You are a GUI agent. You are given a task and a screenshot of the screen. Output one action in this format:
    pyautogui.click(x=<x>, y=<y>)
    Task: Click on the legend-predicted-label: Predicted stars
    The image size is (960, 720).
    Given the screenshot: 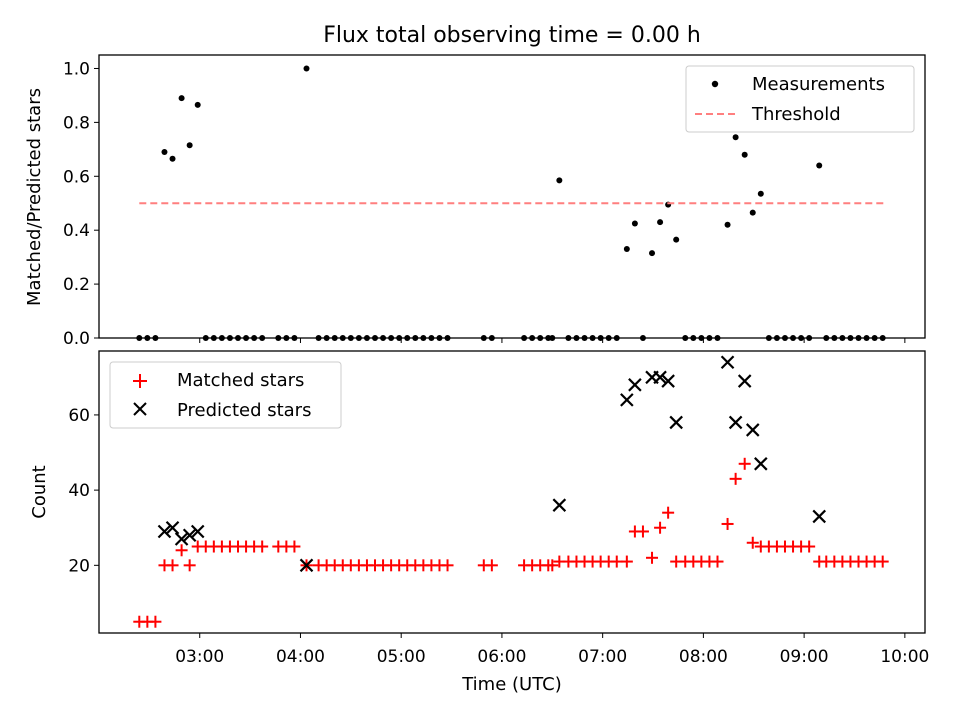 What is the action you would take?
    pyautogui.click(x=244, y=410)
    